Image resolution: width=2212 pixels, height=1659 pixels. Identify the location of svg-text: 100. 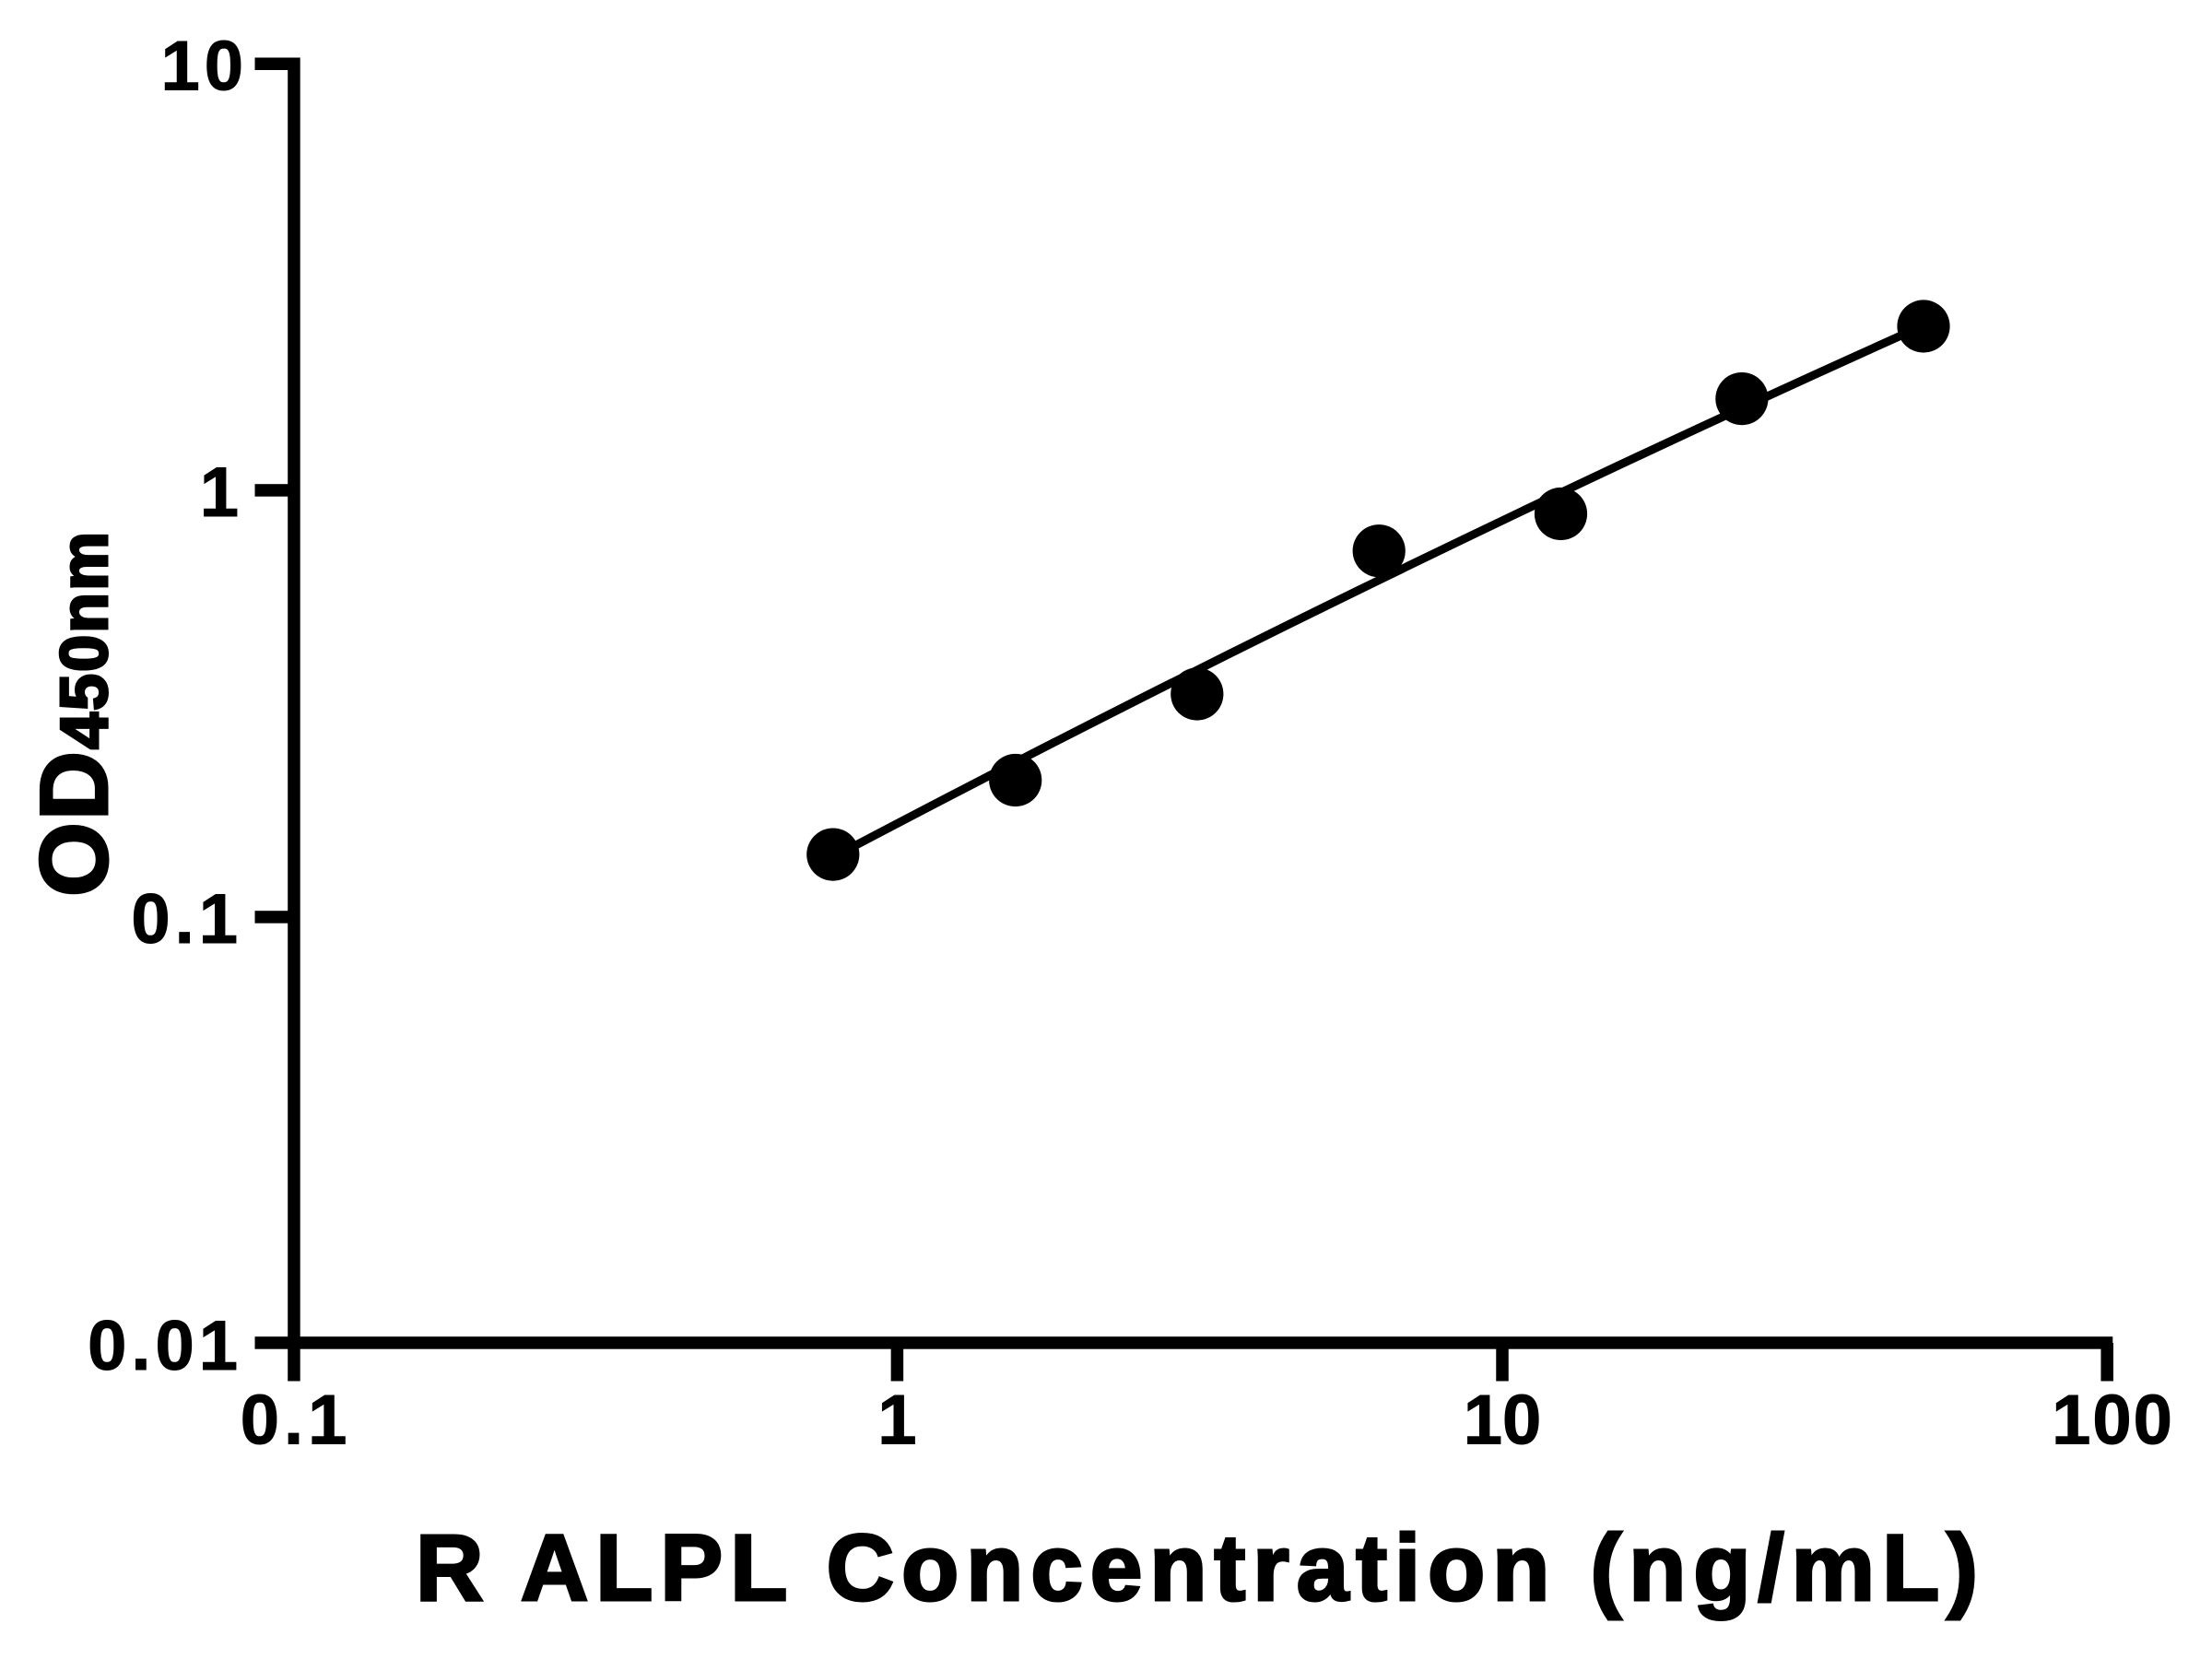
(2113, 1421).